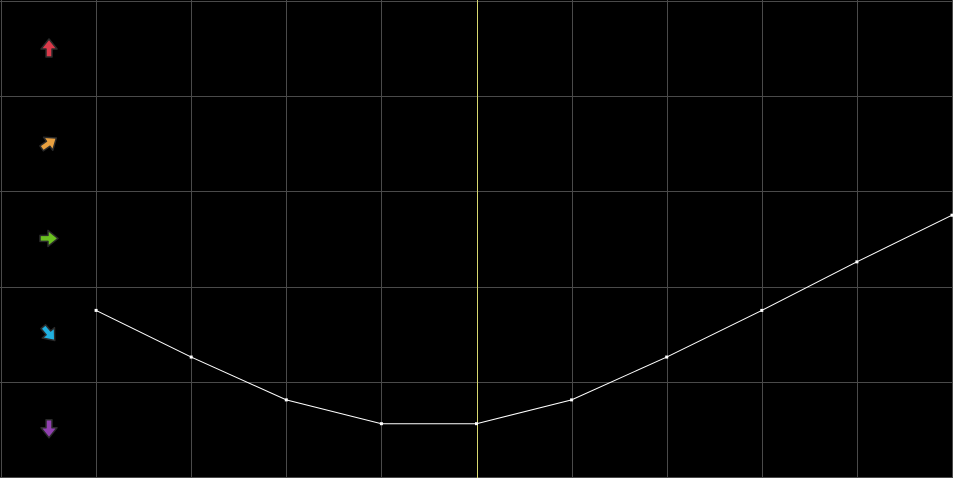 This screenshot has width=953, height=478. What do you see at coordinates (49, 429) in the screenshot?
I see `arrow-down-icon` at bounding box center [49, 429].